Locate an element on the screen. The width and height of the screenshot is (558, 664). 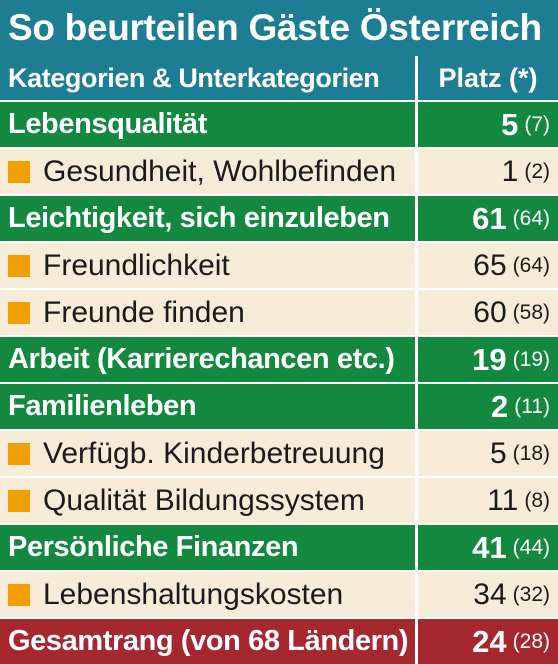
row-label: Leichtigkeit, sich einzuleben is located at coordinates (199, 218).